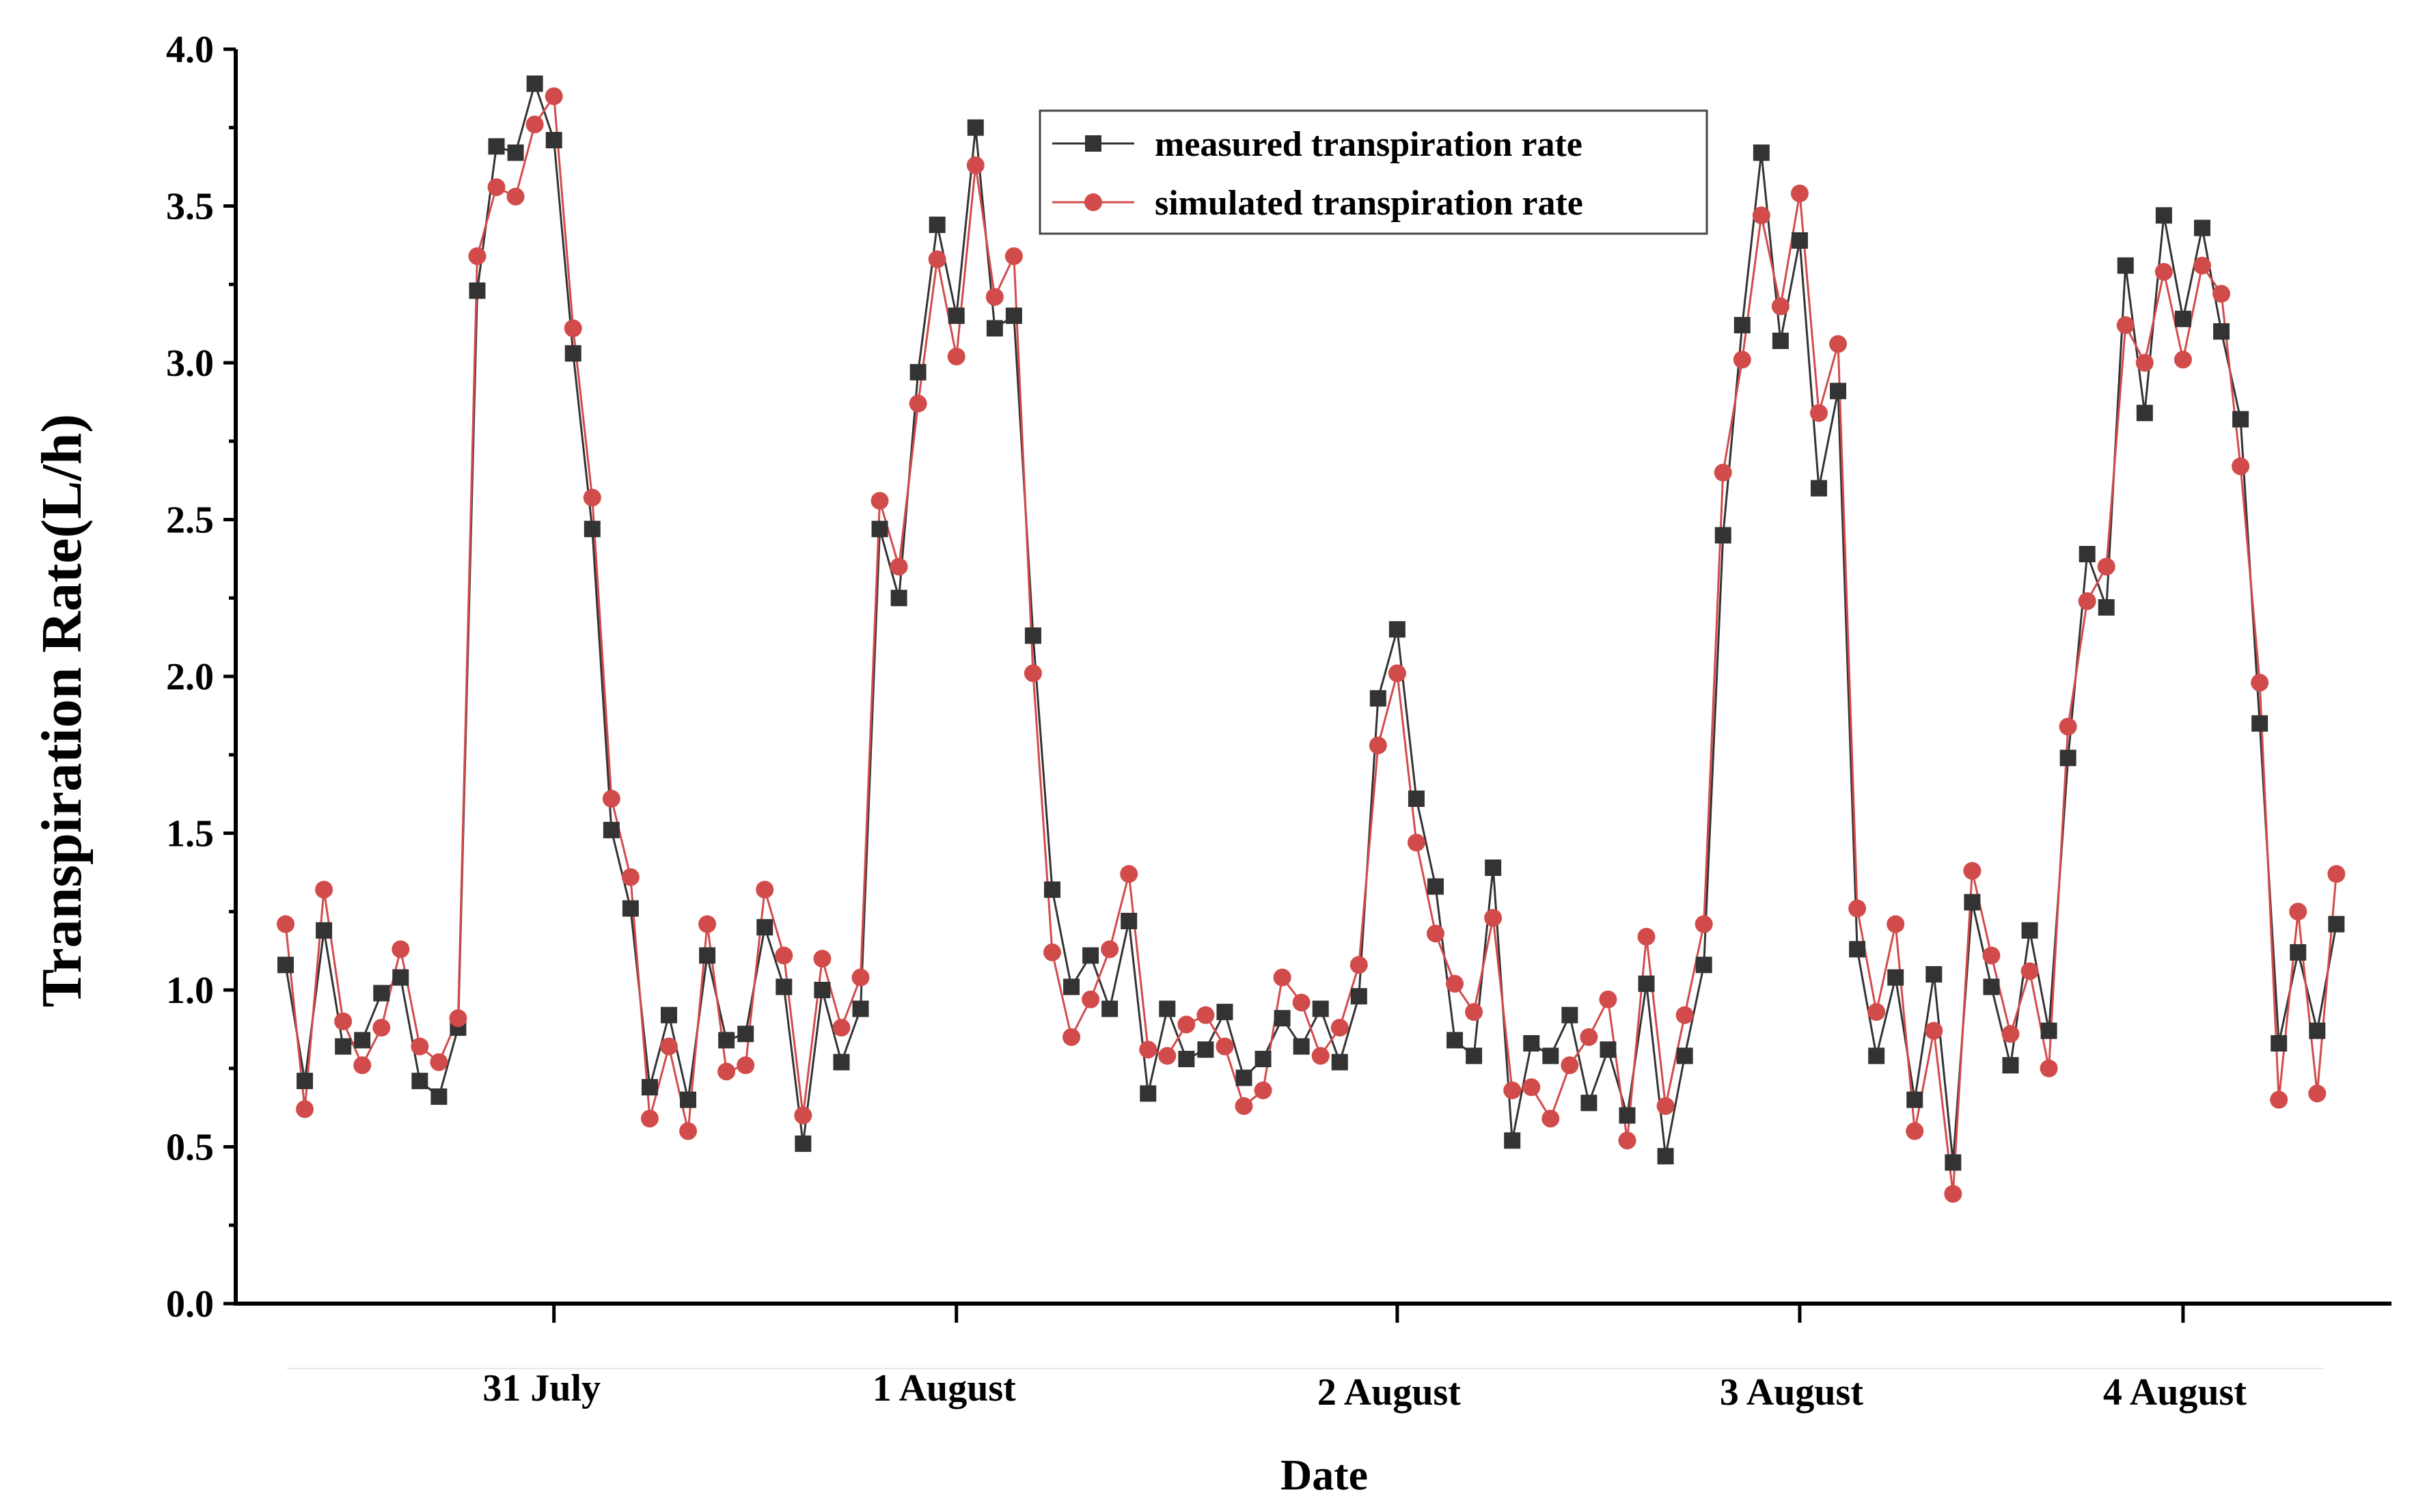  Describe the element at coordinates (190, 207) in the screenshot. I see `y-tick-label: 3.5` at that location.